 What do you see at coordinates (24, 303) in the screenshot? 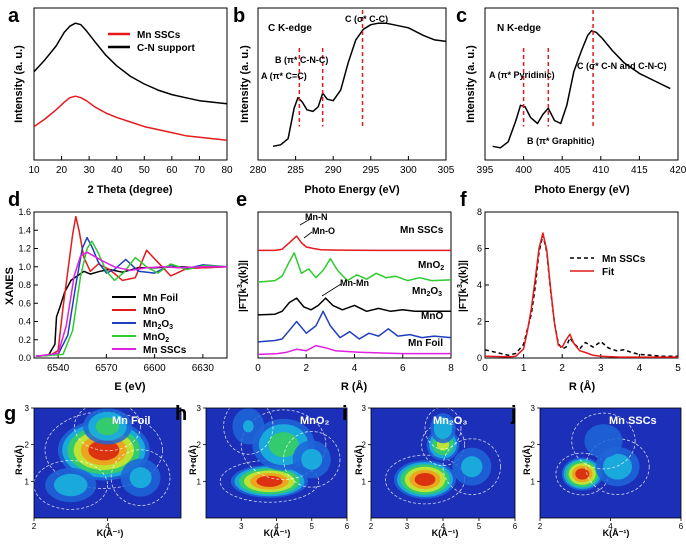
I see `y-tick-label: 0.6` at bounding box center [24, 303].